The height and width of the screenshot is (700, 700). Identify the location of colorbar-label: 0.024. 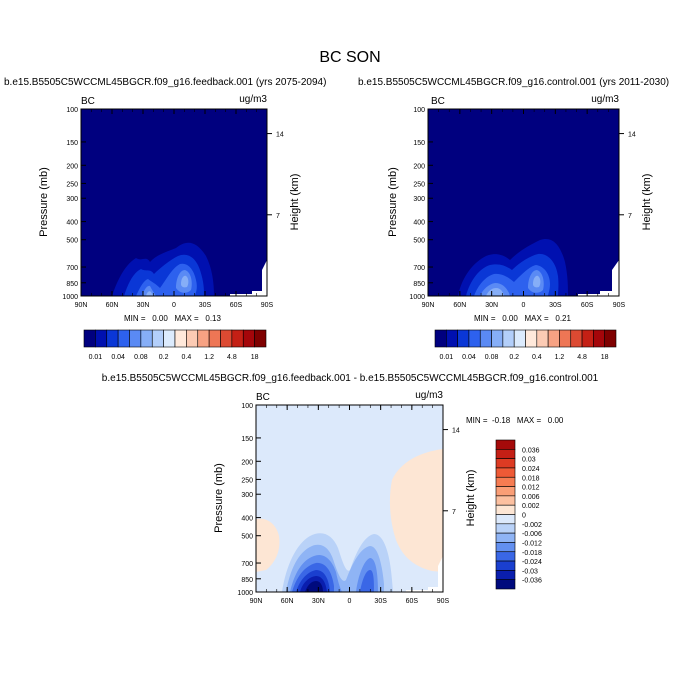
(531, 469).